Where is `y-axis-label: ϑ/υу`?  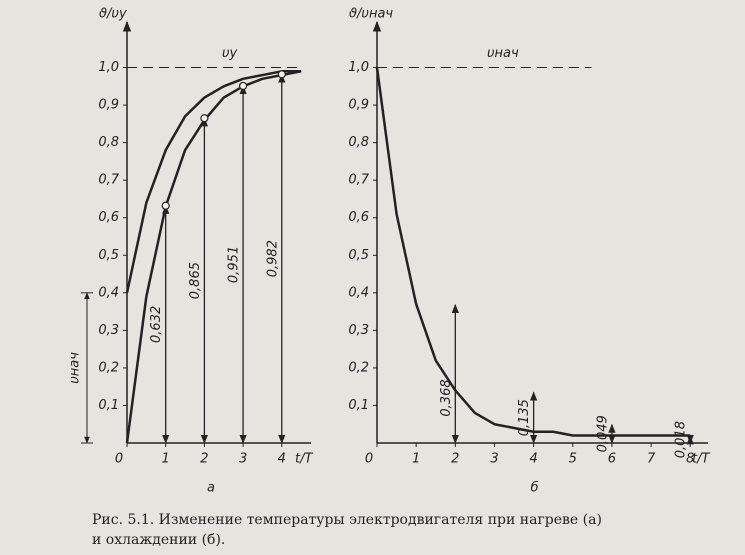 y-axis-label: ϑ/υу is located at coordinates (113, 14).